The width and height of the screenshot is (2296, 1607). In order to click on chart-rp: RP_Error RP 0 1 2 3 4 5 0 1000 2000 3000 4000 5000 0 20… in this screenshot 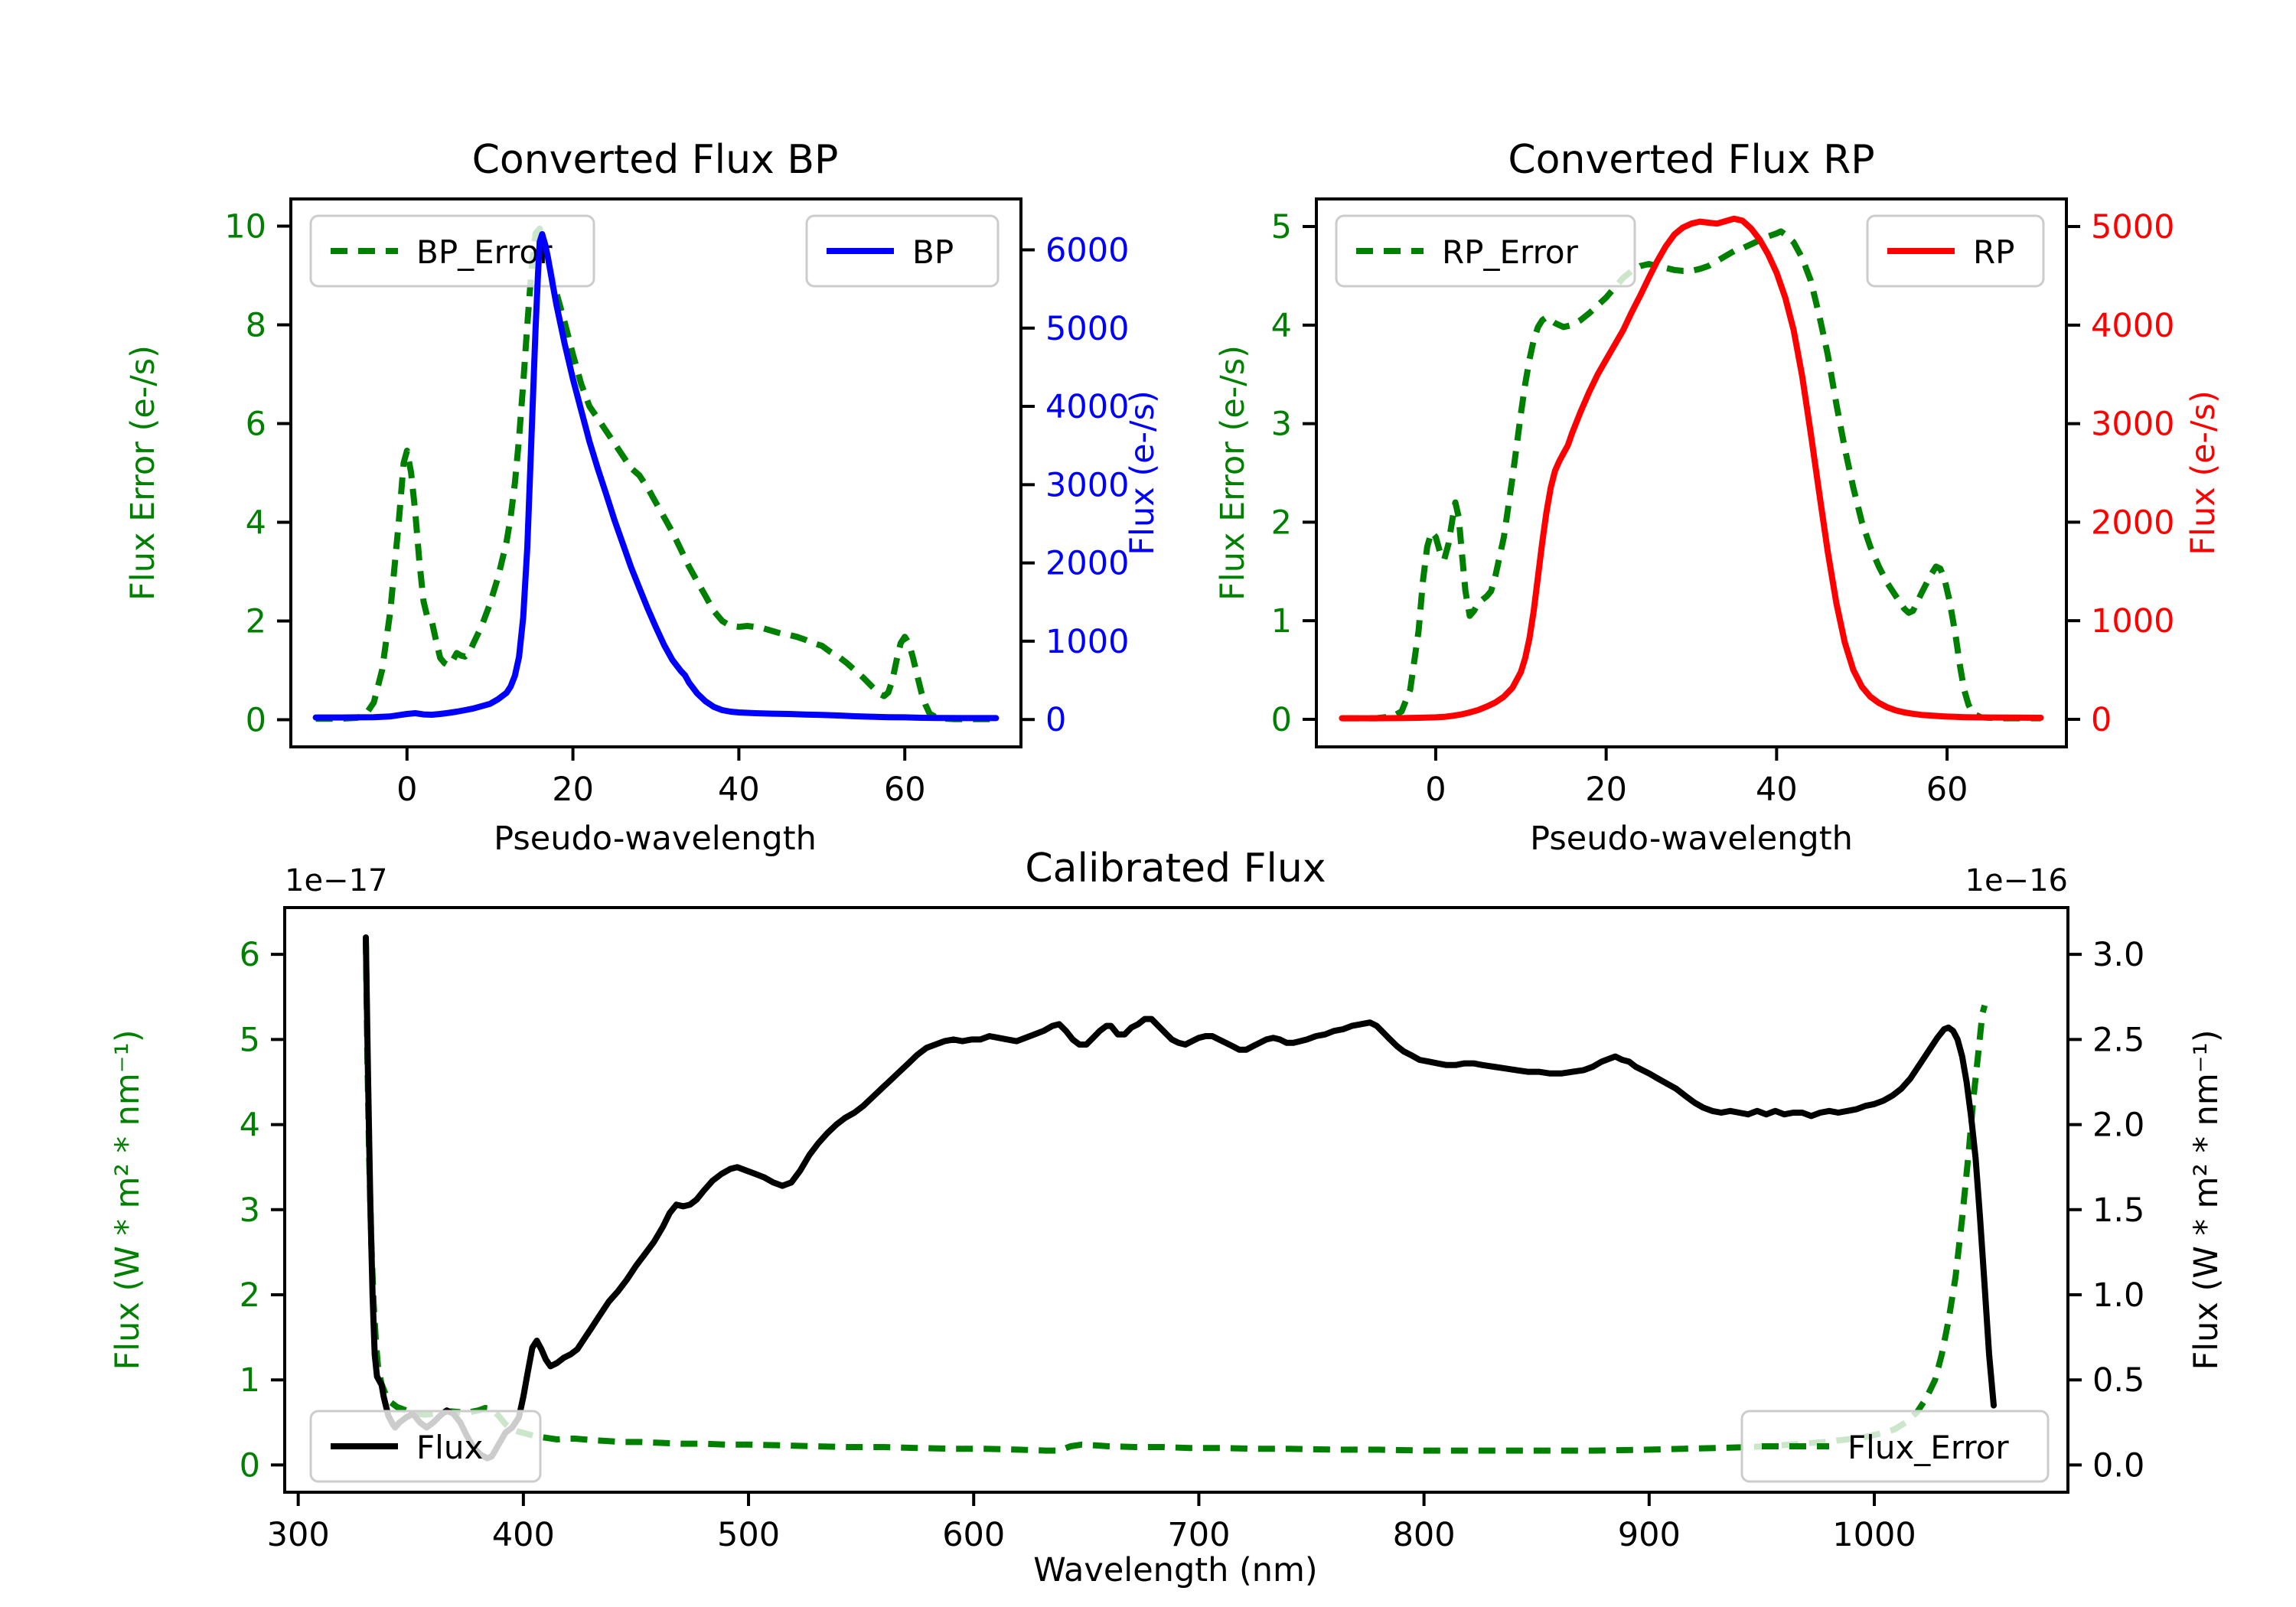, I will do `click(1722, 503)`.